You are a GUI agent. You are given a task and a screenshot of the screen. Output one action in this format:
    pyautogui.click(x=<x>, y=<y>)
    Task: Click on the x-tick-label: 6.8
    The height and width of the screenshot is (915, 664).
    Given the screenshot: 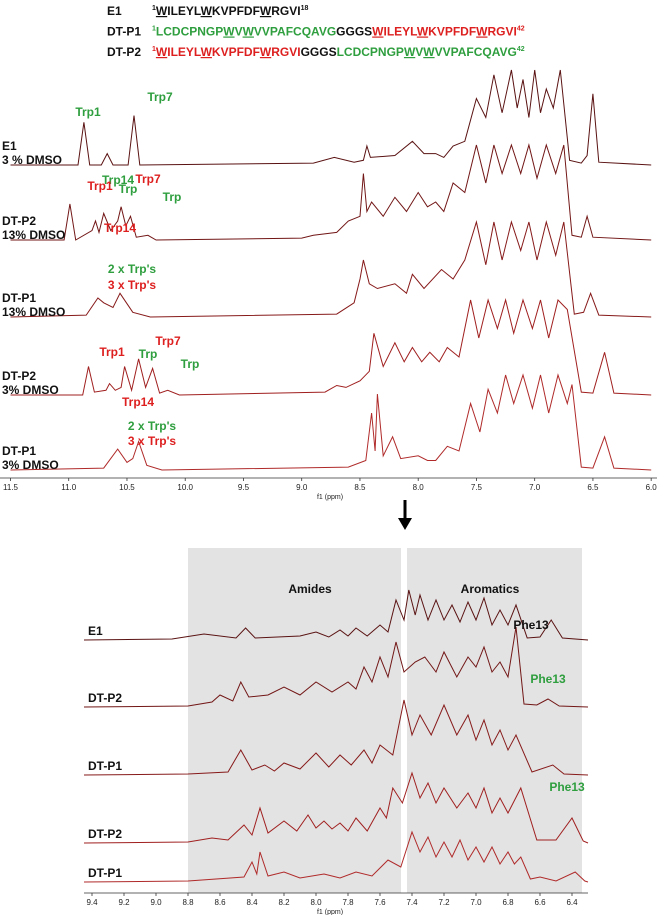 What is the action you would take?
    pyautogui.click(x=508, y=902)
    